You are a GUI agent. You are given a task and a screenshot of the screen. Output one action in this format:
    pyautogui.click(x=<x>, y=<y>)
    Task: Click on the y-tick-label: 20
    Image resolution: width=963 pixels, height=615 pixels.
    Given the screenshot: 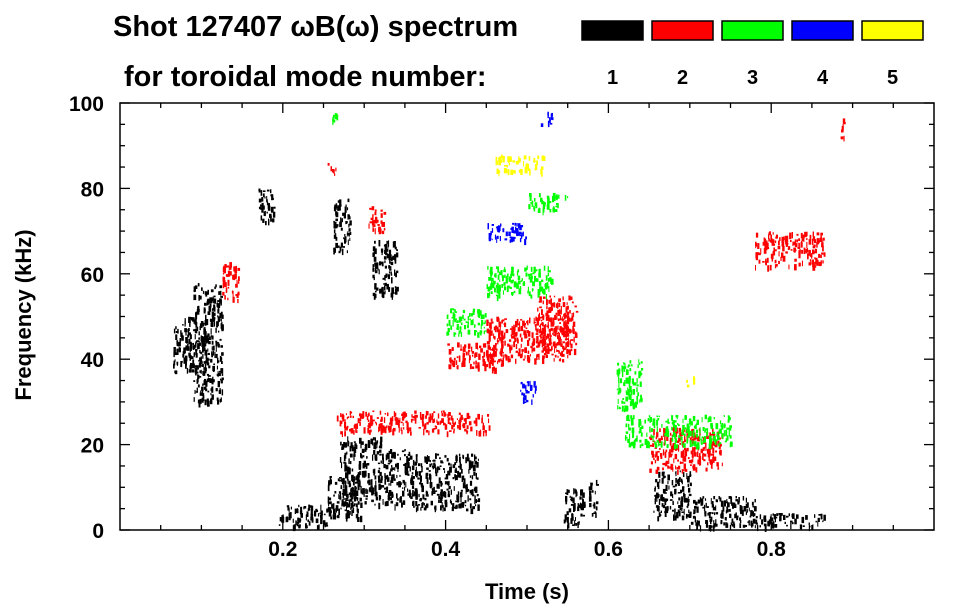 What is the action you would take?
    pyautogui.click(x=92, y=446)
    